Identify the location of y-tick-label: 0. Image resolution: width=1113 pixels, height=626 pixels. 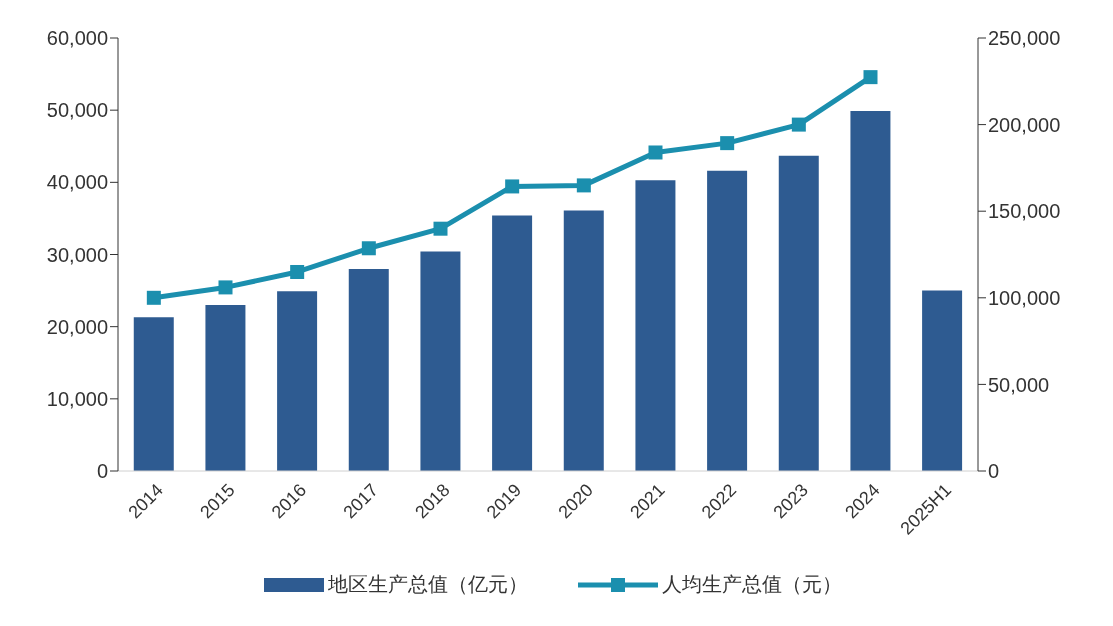
(102, 471).